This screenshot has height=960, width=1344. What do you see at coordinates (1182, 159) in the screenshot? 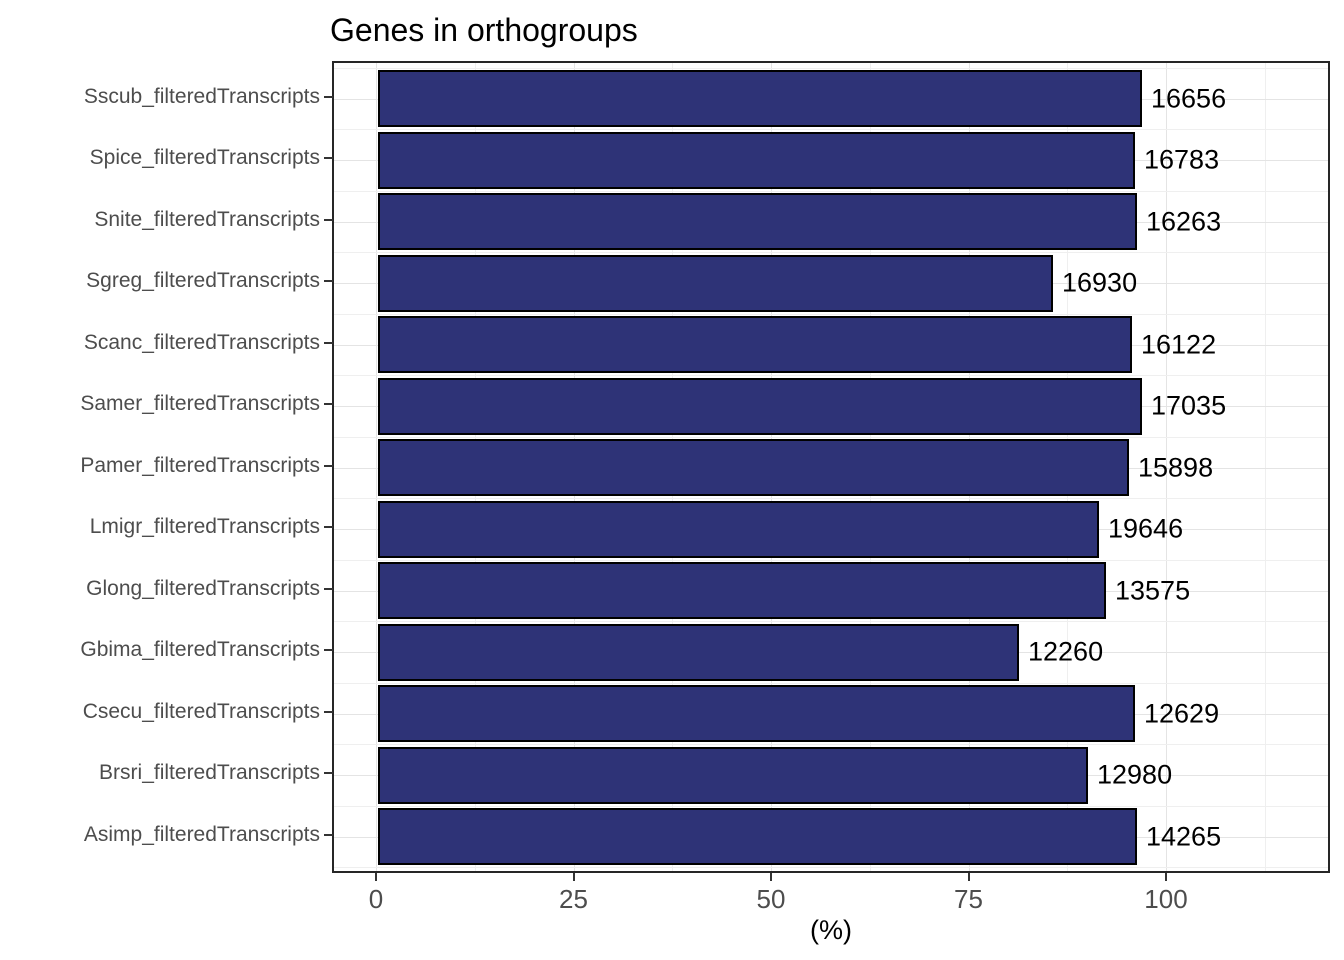
I see `bar-value-label: 16783` at bounding box center [1182, 159].